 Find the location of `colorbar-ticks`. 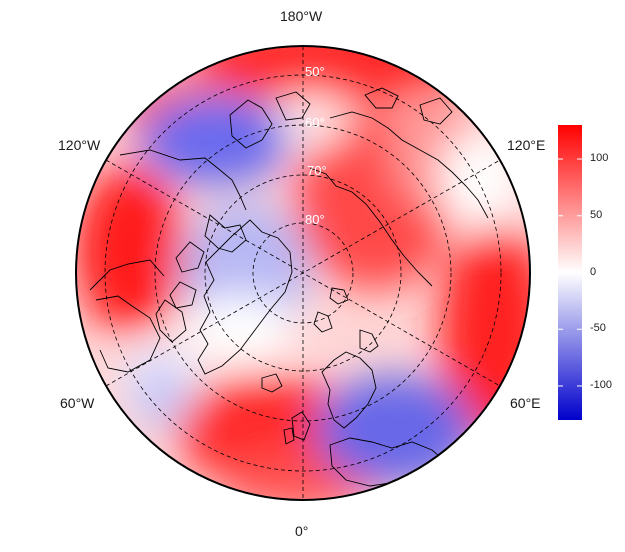

colorbar-ticks is located at coordinates (570, 272).